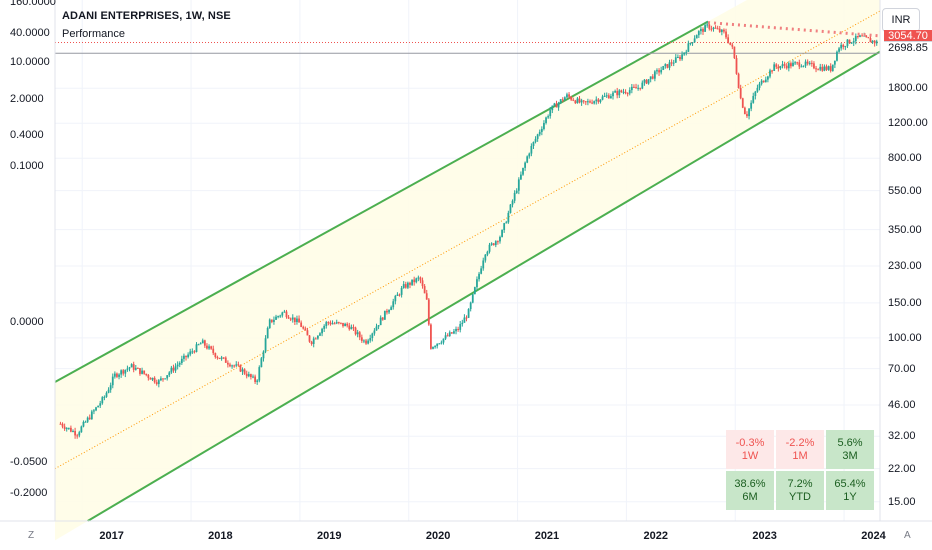  Describe the element at coordinates (750, 442) in the screenshot. I see `performance-value: -0.3%` at that location.